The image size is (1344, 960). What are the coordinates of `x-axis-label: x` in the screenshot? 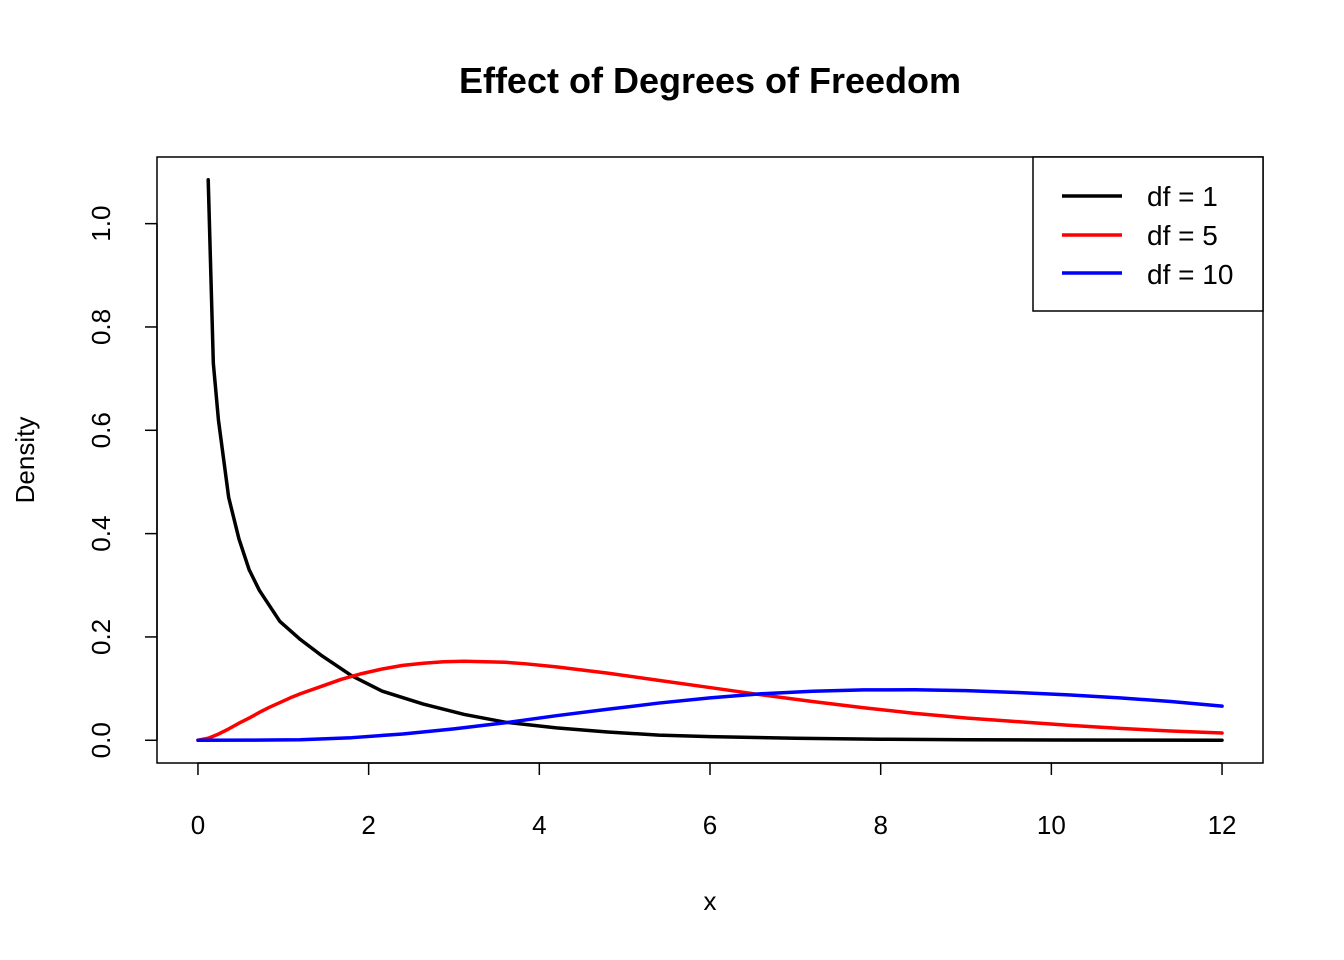 It's located at (710, 901).